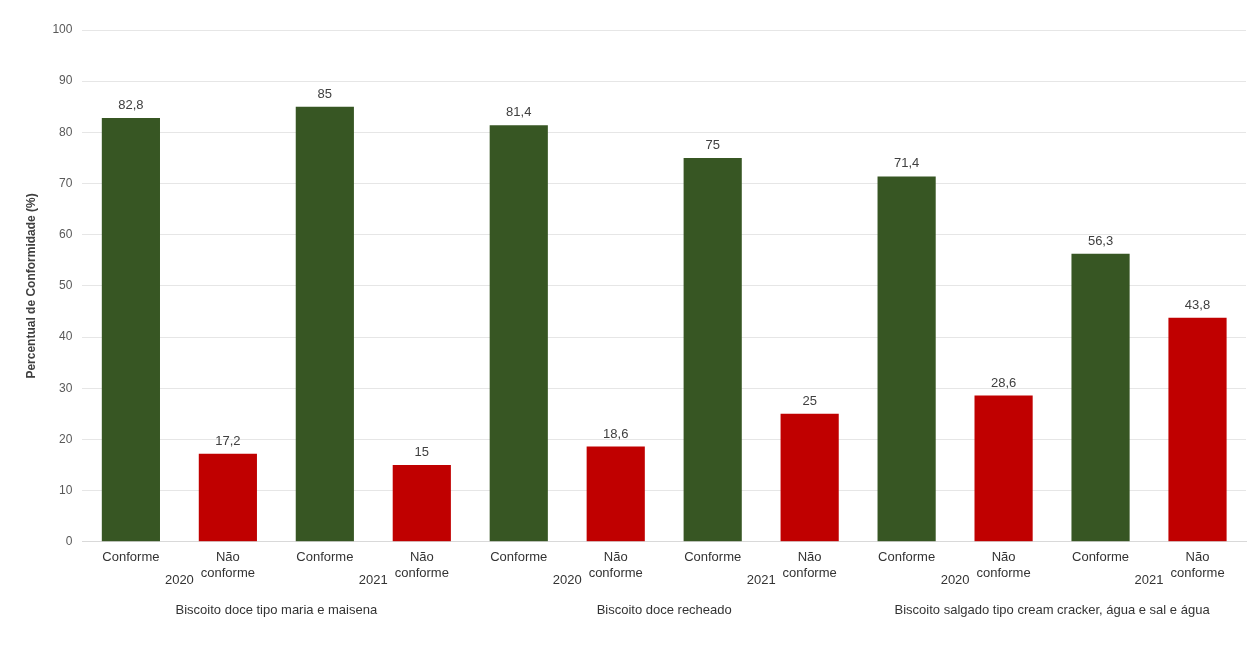  What do you see at coordinates (66, 131) in the screenshot?
I see `y-tick-label: 80` at bounding box center [66, 131].